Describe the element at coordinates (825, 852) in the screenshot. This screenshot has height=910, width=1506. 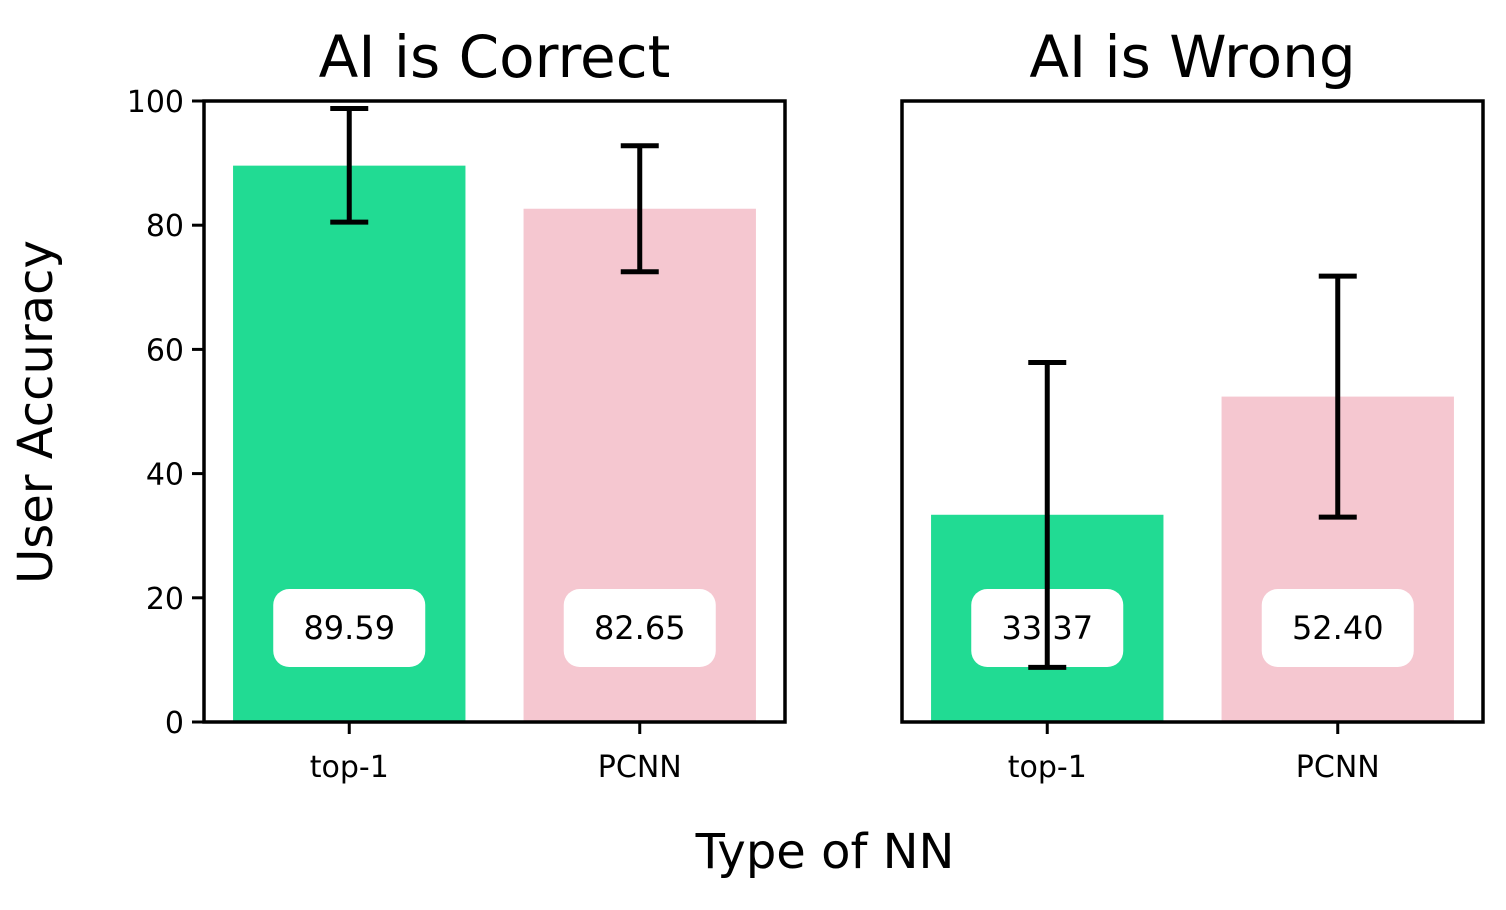
I see `x-axis-title: Type of NN` at that location.